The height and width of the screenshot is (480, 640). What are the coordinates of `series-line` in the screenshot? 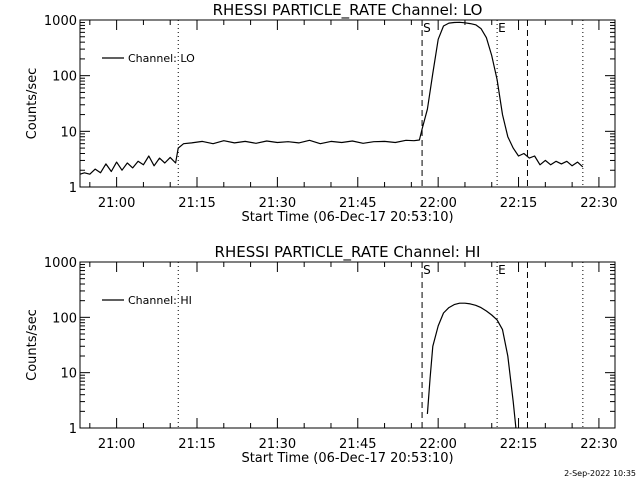 It's located at (471, 365).